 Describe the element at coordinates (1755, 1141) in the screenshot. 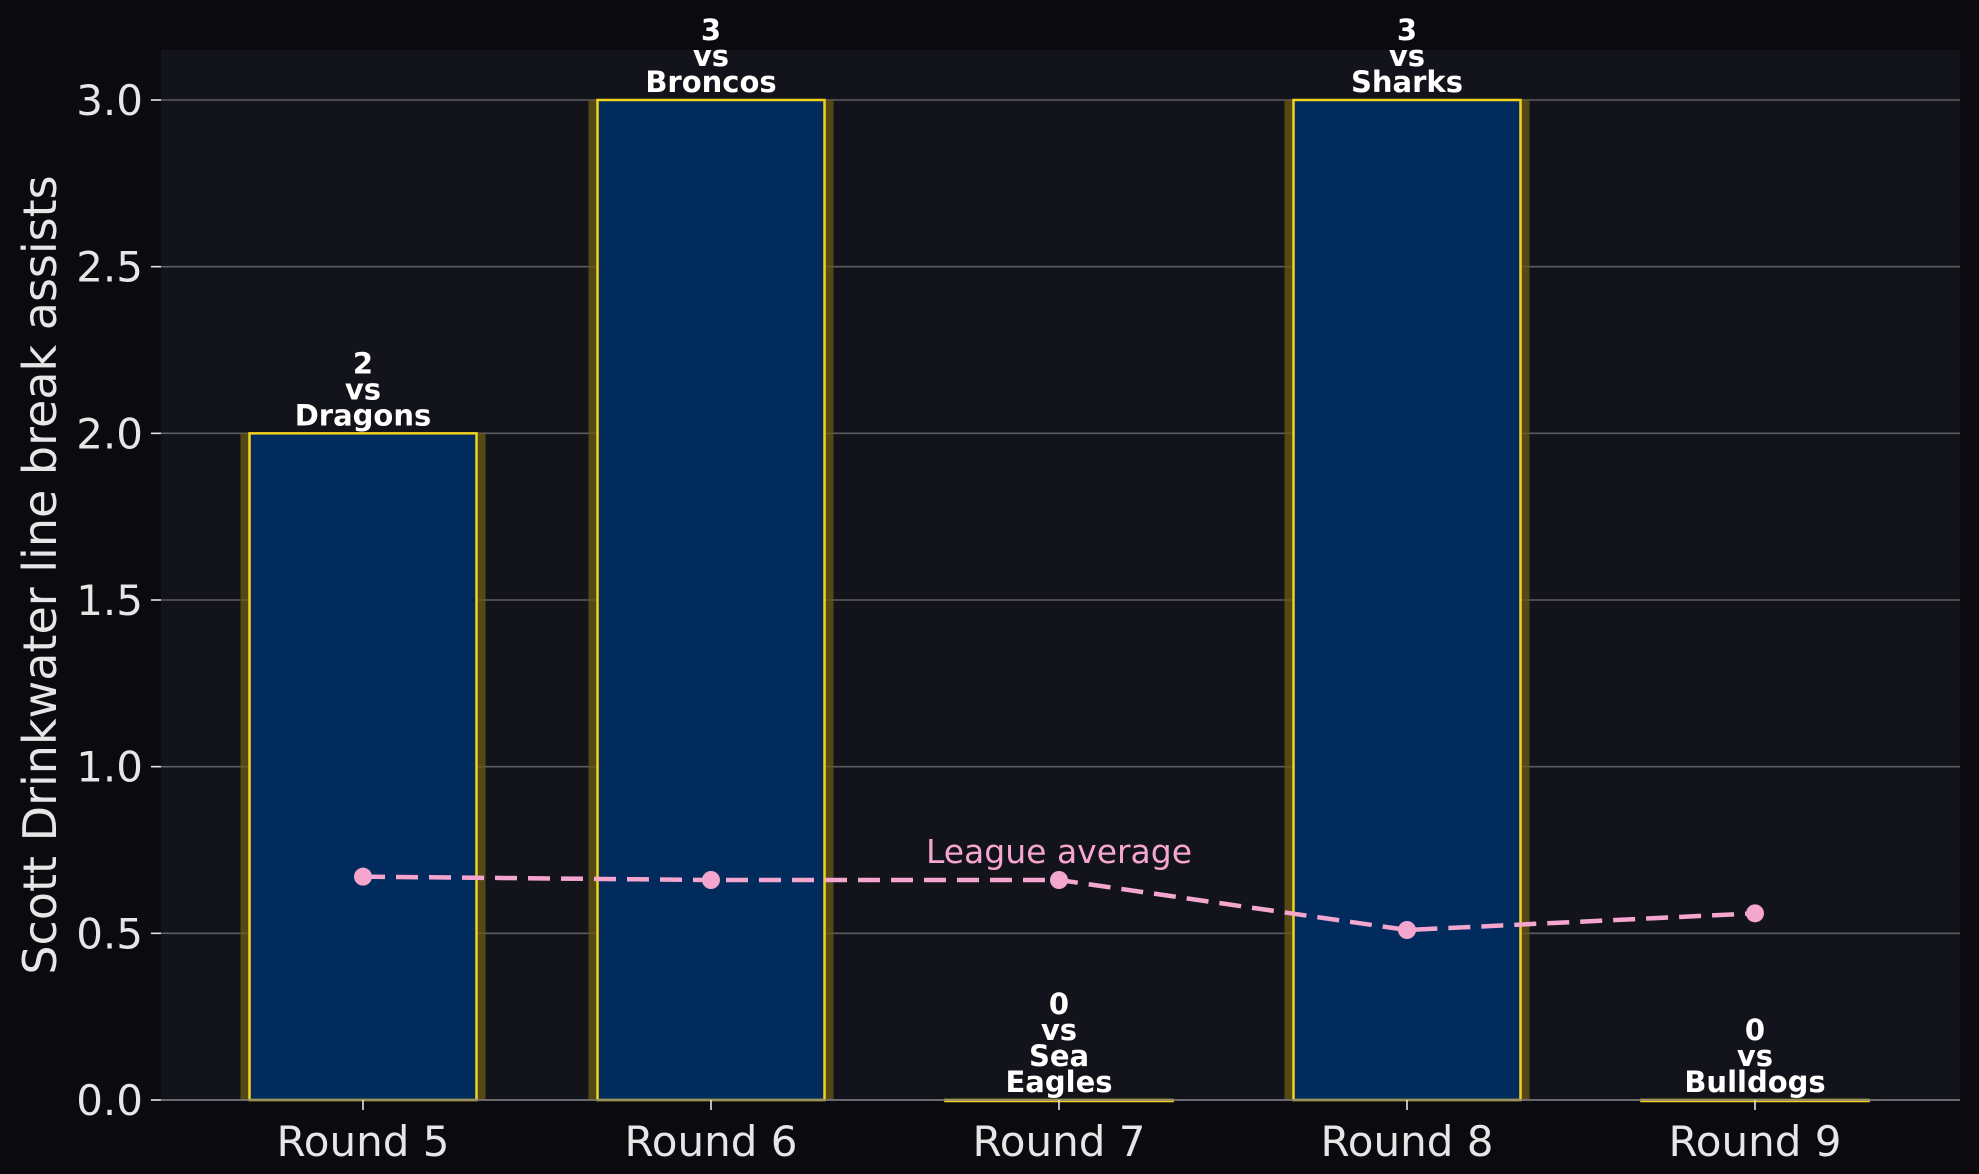

I see `x-tick-label: Round 9` at that location.